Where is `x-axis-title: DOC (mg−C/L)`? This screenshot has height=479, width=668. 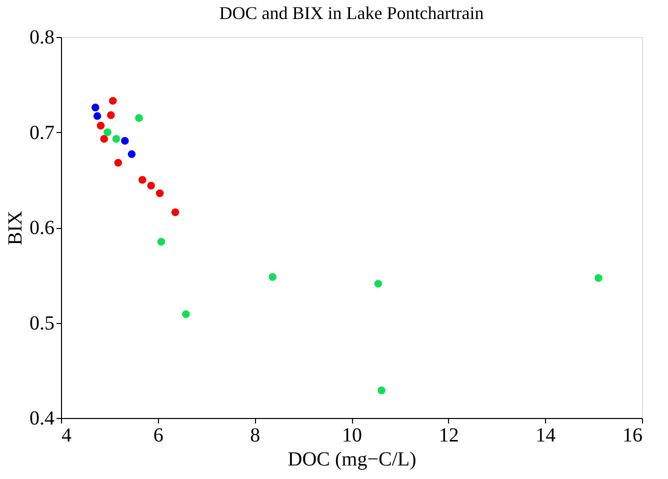
x-axis-title: DOC (mg−C/L) is located at coordinates (352, 459).